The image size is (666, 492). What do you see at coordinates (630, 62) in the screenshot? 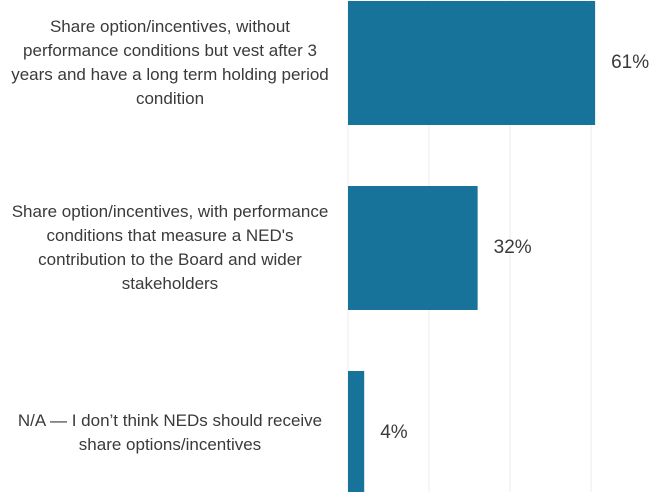
I see `value-label: 61%` at bounding box center [630, 62].